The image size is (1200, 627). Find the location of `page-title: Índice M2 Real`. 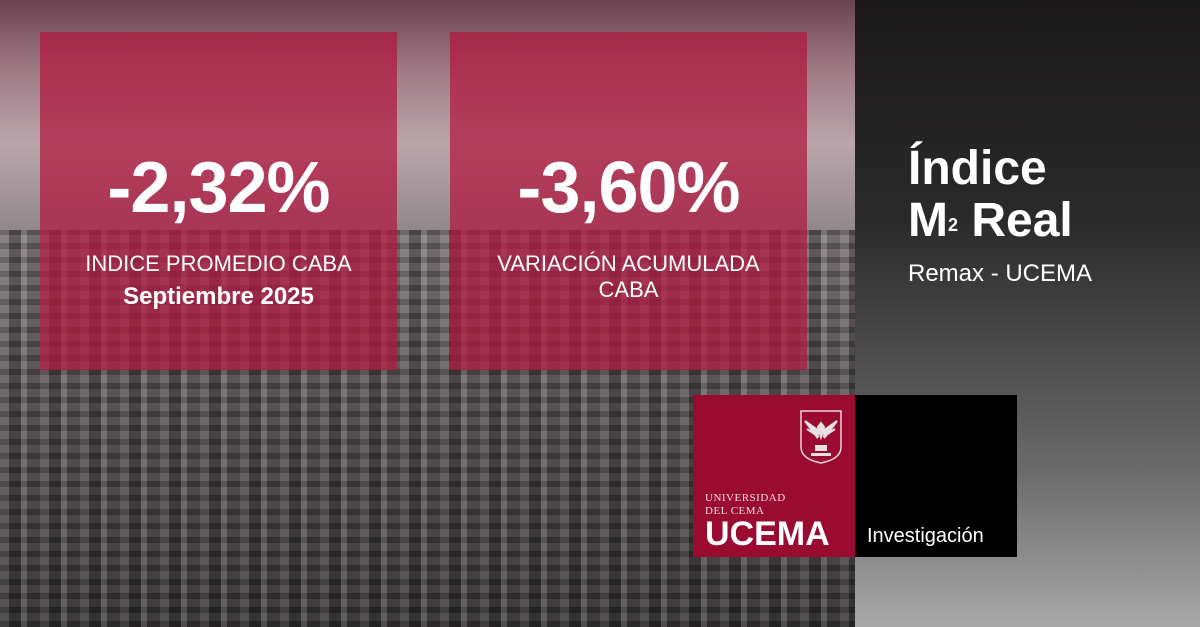

page-title: Índice M2 Real is located at coordinates (990, 195).